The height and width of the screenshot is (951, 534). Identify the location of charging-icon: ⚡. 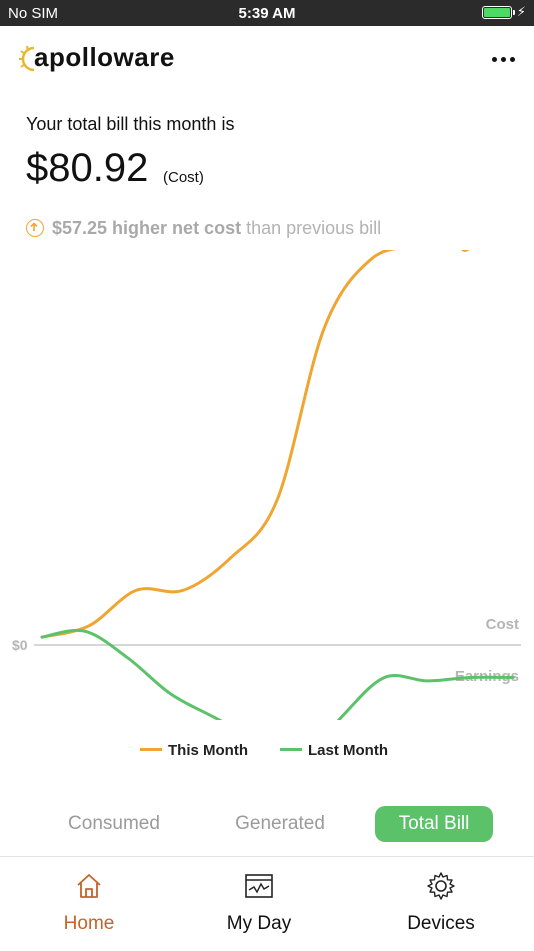
(521, 11).